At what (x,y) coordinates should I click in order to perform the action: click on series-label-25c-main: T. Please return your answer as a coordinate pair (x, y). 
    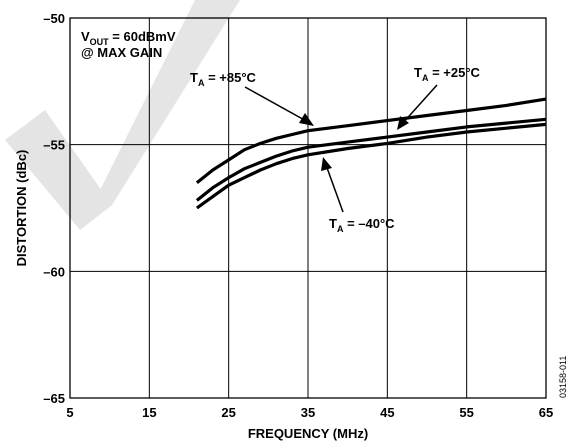
    Looking at the image, I should click on (418, 72).